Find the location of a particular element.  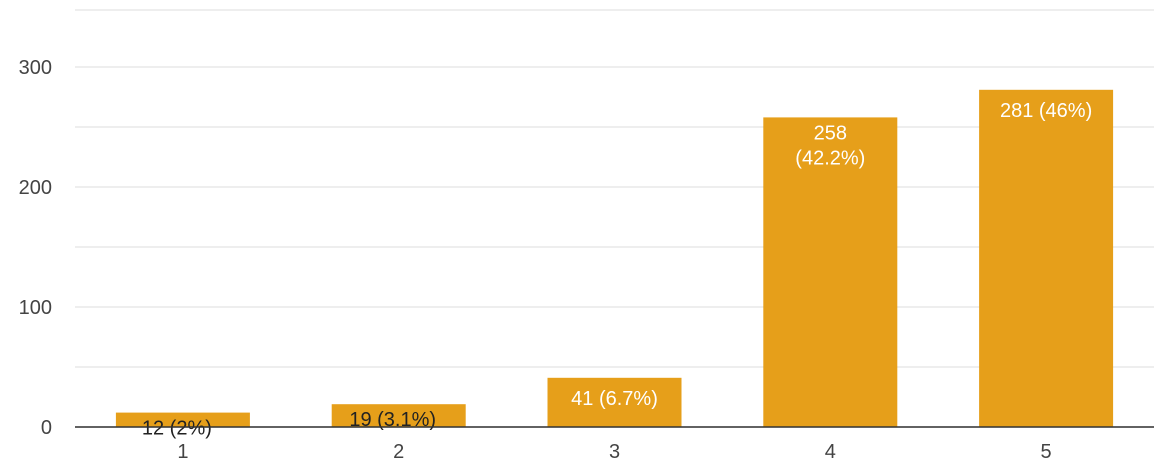

y-tick-label: 200 is located at coordinates (35, 188).